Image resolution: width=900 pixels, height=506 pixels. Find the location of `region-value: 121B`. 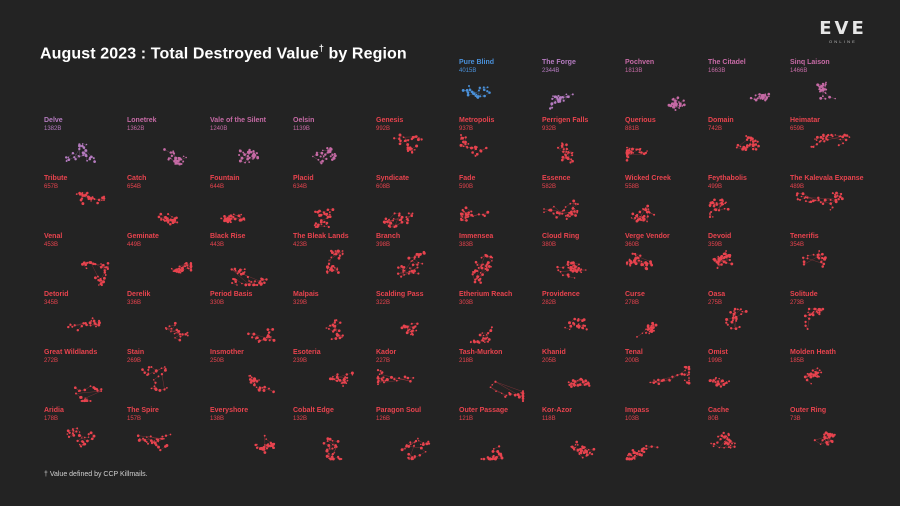

region-value: 121B is located at coordinates (466, 419).